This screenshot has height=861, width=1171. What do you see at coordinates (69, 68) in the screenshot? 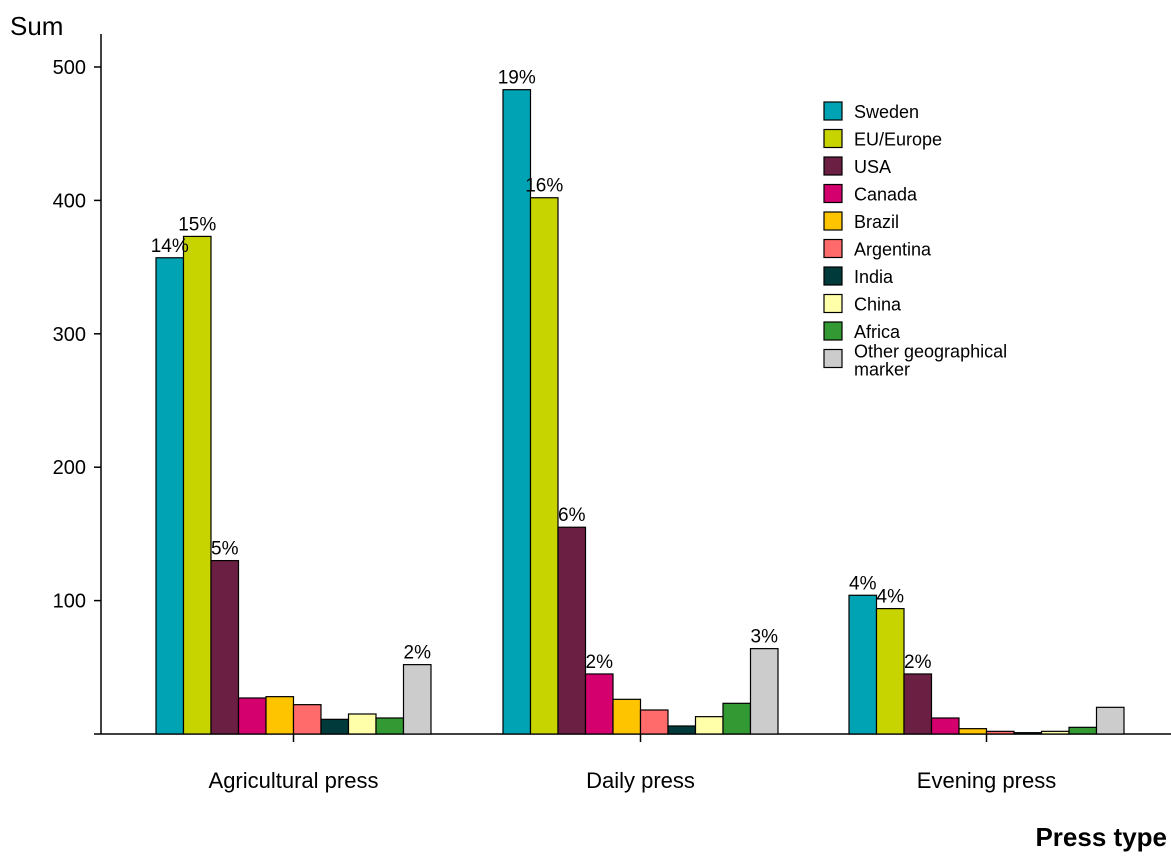
I see `y-tick-label: 500` at bounding box center [69, 68].